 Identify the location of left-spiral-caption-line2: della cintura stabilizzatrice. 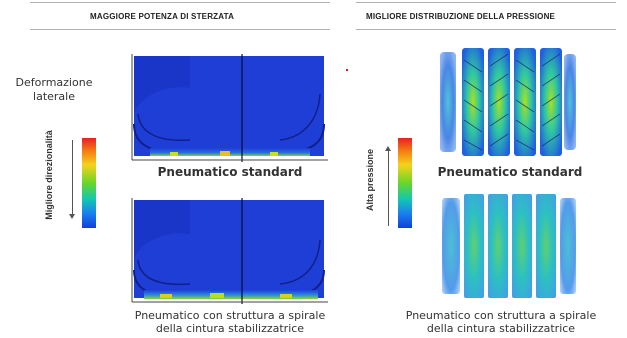
(230, 328).